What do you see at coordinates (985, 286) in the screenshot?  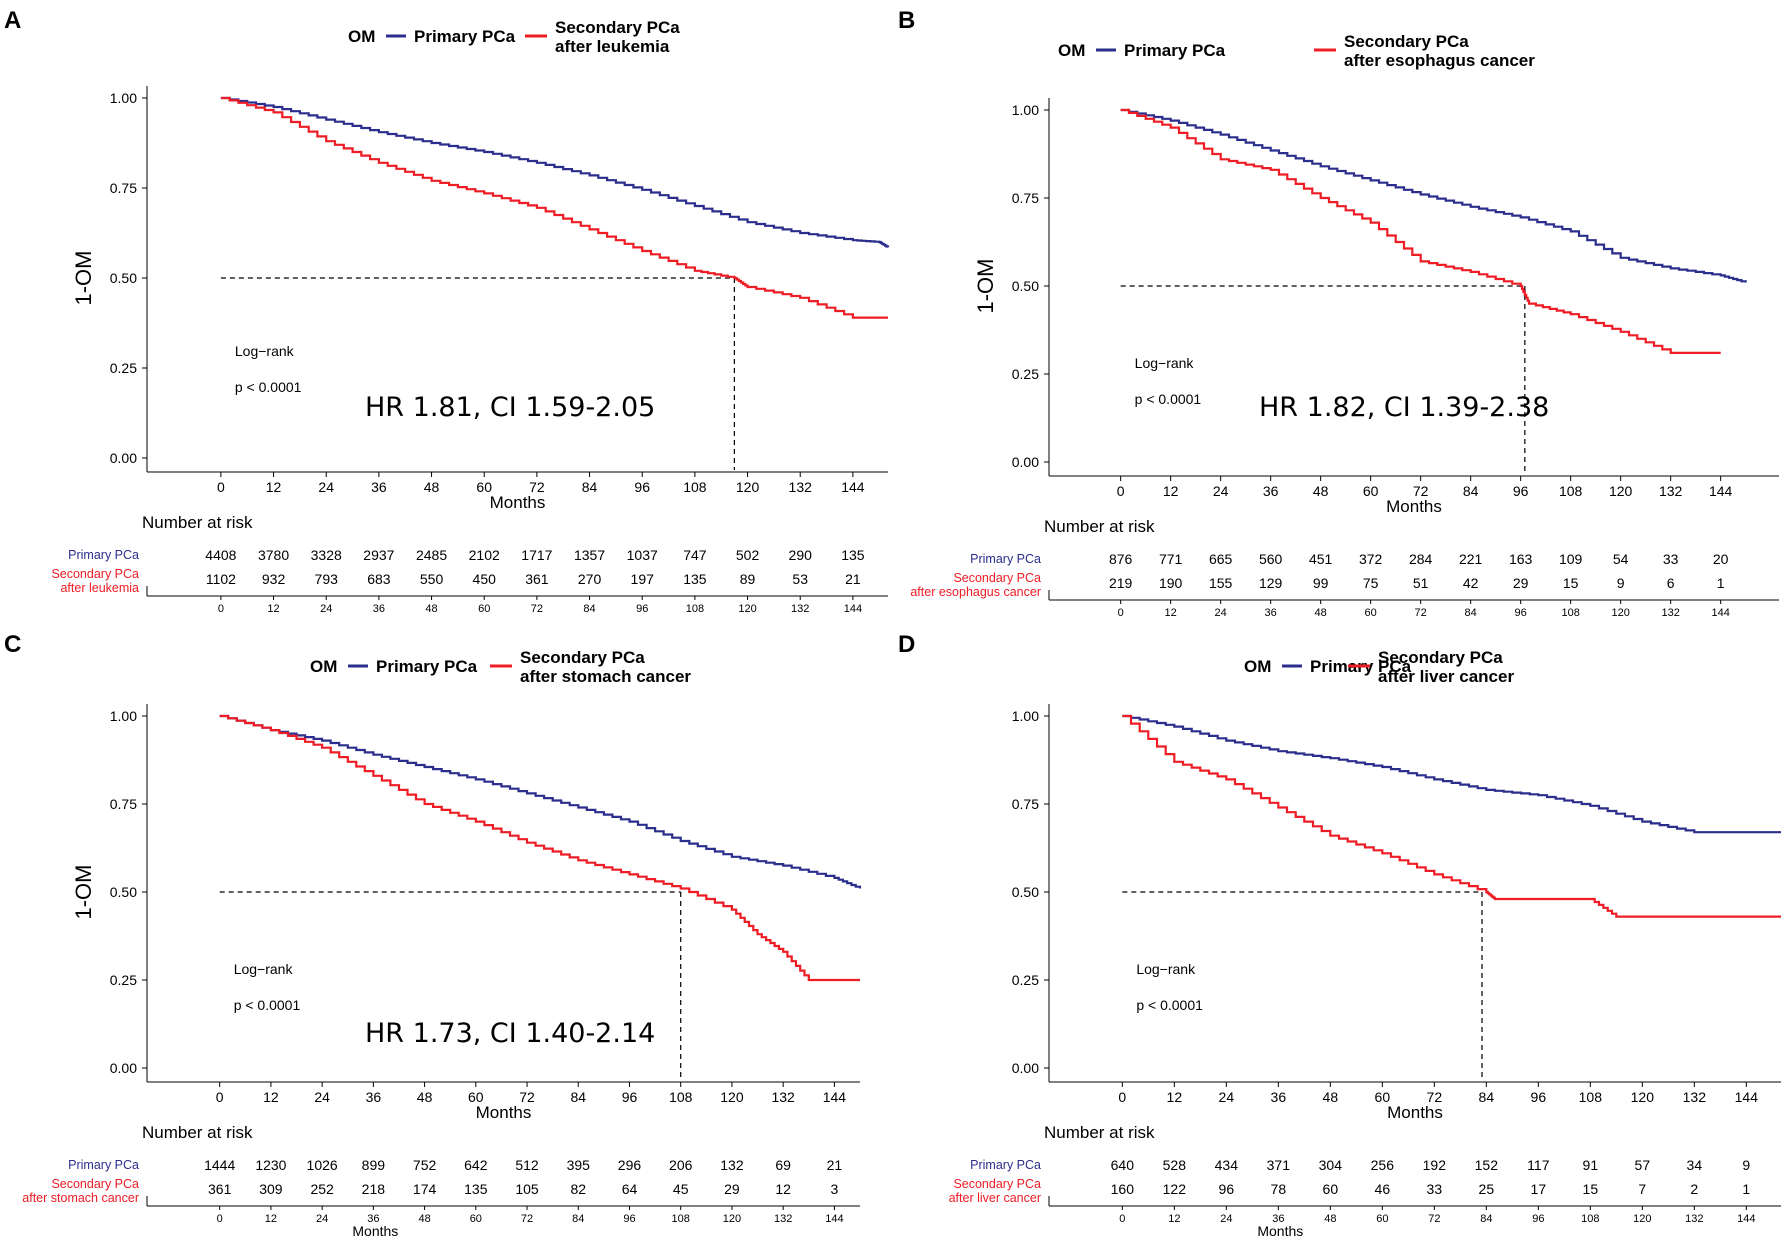 I see `y-axis-title: 1-OM` at bounding box center [985, 286].